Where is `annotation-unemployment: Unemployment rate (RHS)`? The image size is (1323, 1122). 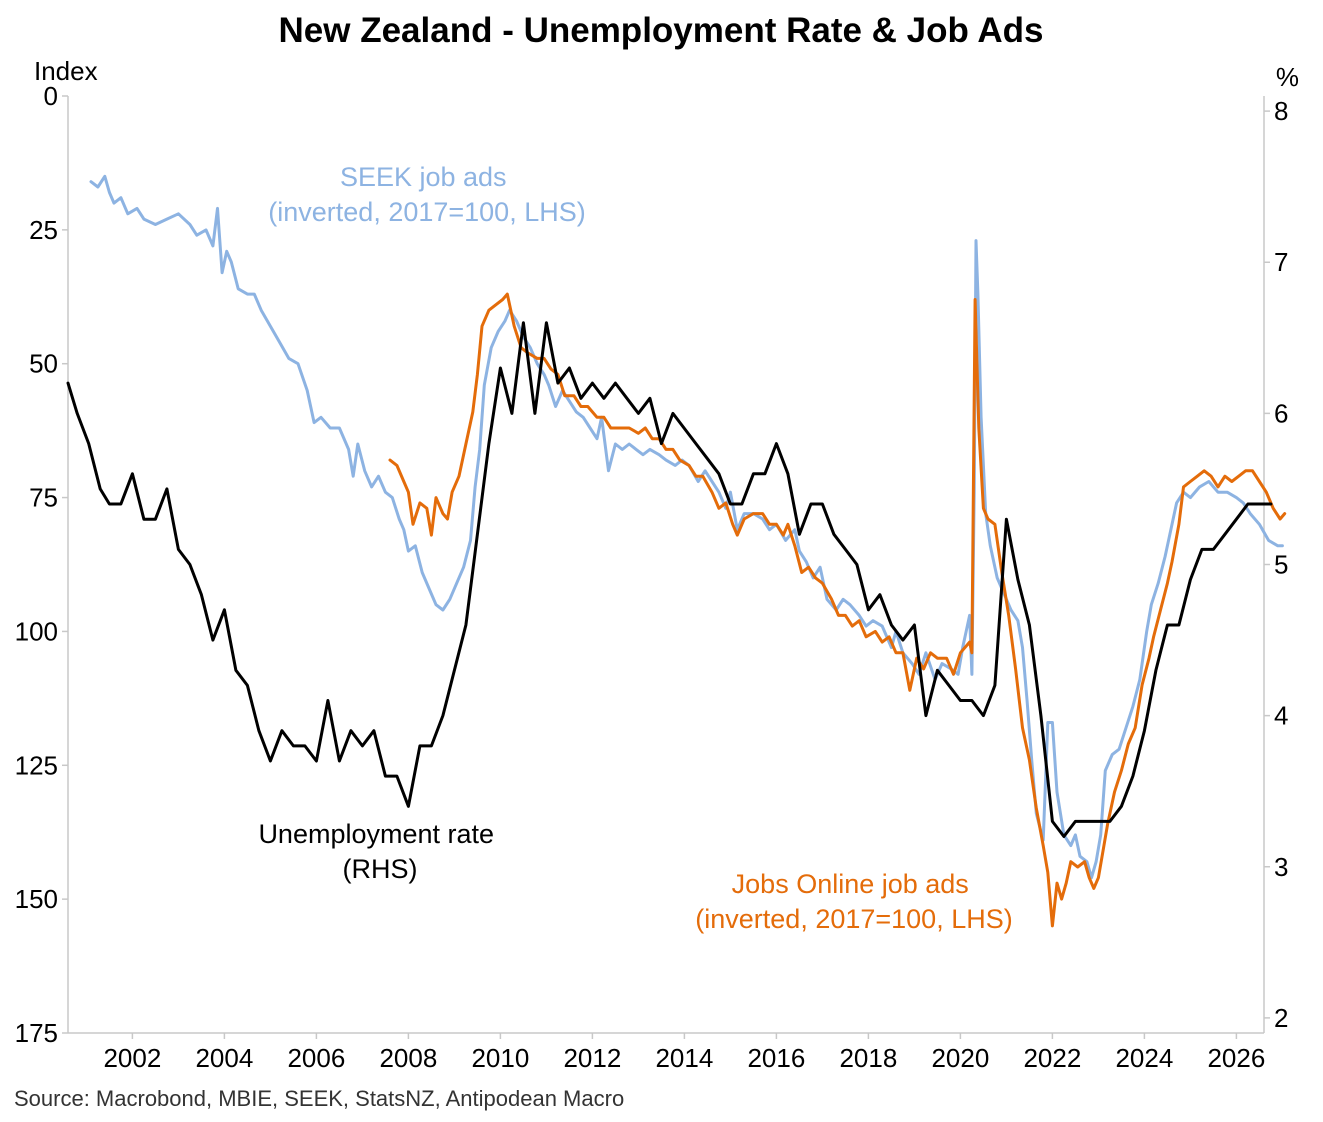
annotation-unemployment: Unemployment rate (RHS) is located at coordinates (379, 851).